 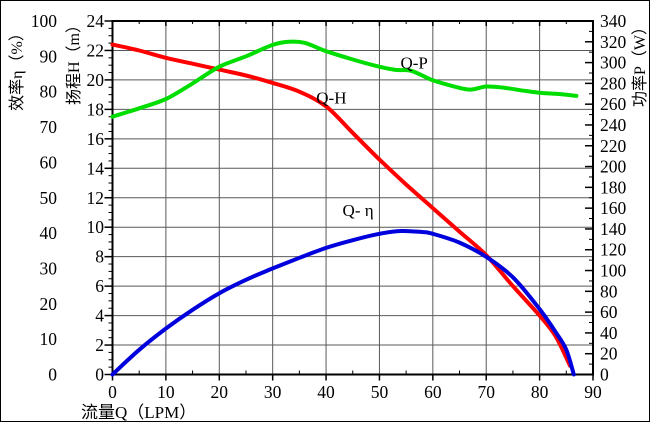 What do you see at coordinates (96, 168) in the screenshot?
I see `head-tick-label: 14` at bounding box center [96, 168].